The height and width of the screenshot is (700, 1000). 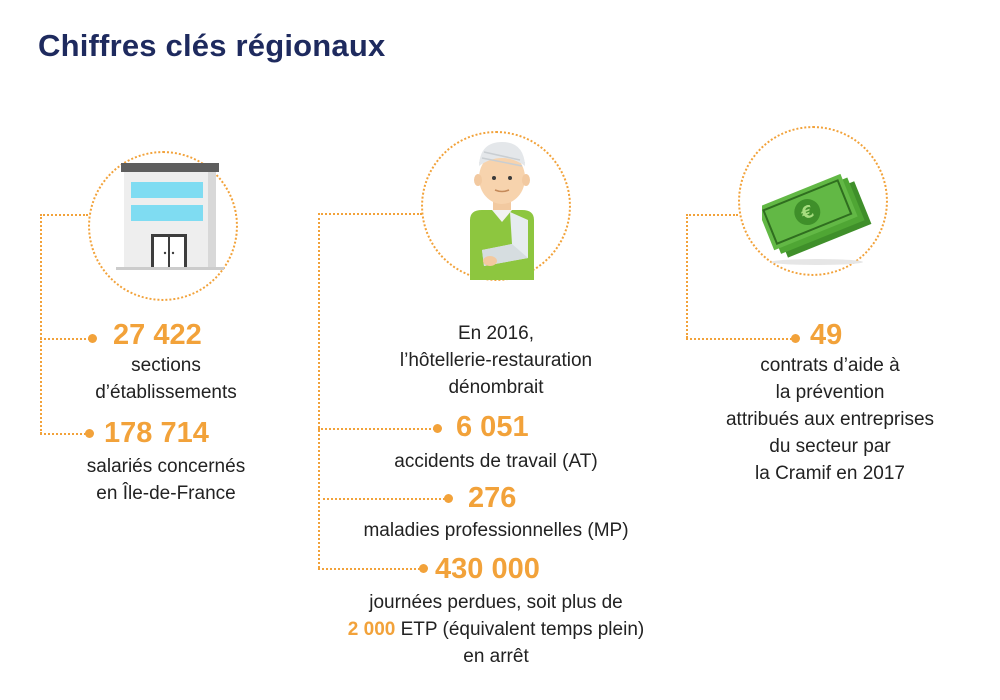 I want to click on page-title: Chiffres clés régionaux, so click(x=212, y=45).